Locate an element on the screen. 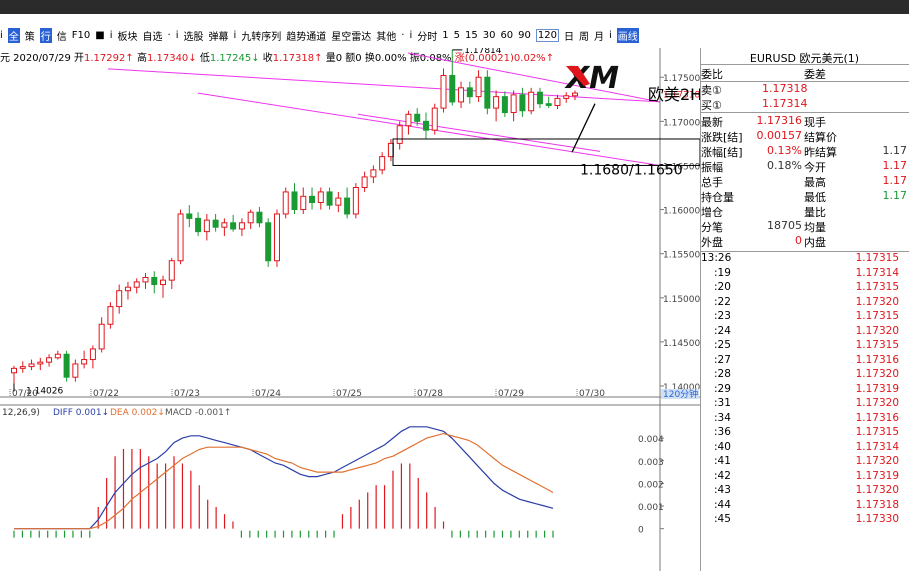 The height and width of the screenshot is (571, 909). toolbar-item-18: 其他 is located at coordinates (386, 37).